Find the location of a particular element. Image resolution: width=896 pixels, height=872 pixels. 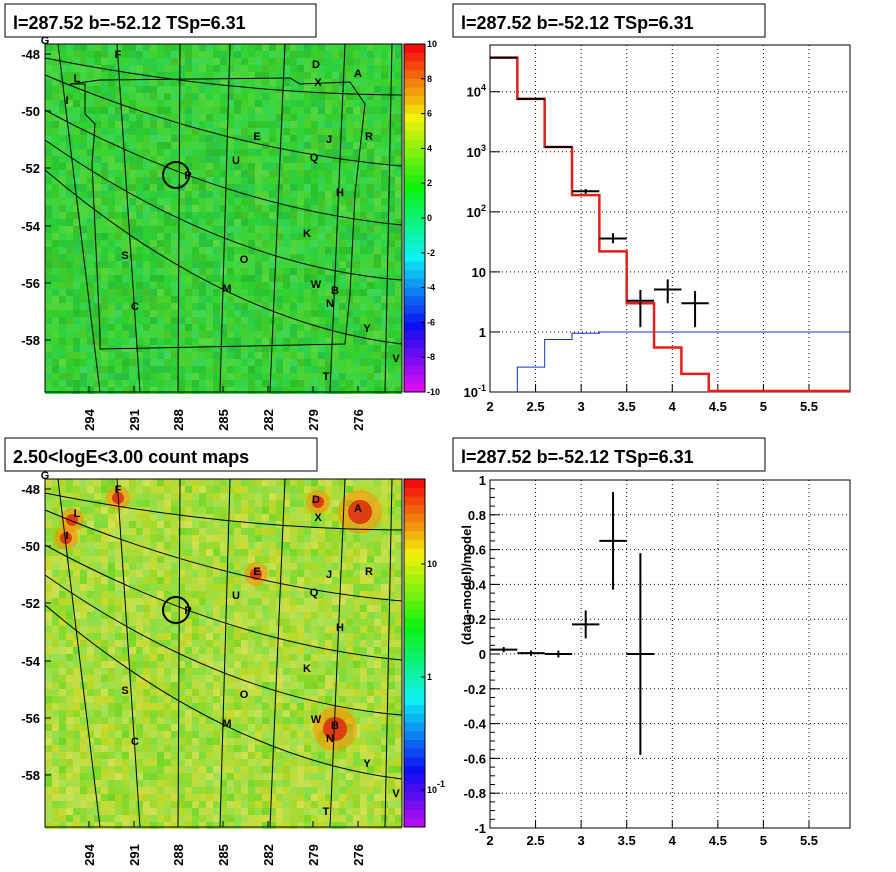

y-tick-label: -1 is located at coordinates (480, 828).